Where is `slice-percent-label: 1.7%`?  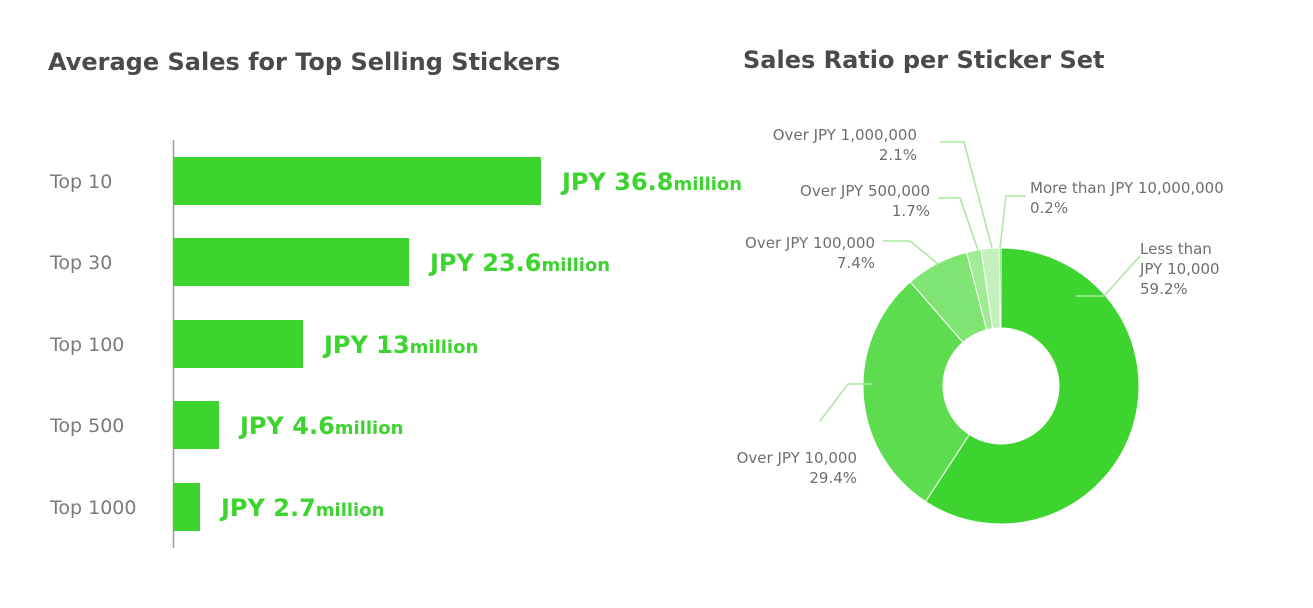 slice-percent-label: 1.7% is located at coordinates (911, 211).